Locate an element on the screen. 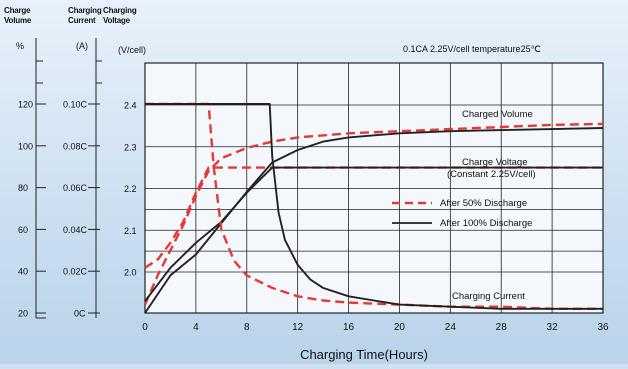 The width and height of the screenshot is (628, 369). annotation-charging-current: Charging Current is located at coordinates (488, 296).